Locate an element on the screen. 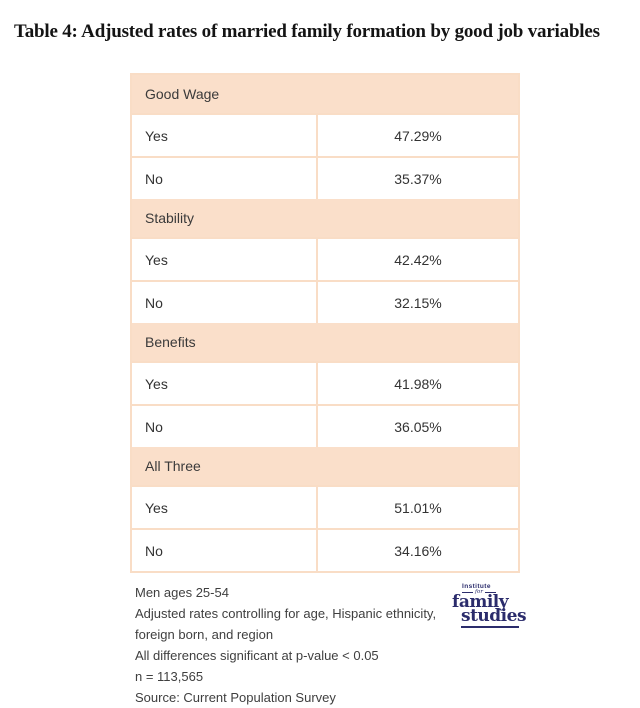  logo-for-text: for is located at coordinates (479, 592).